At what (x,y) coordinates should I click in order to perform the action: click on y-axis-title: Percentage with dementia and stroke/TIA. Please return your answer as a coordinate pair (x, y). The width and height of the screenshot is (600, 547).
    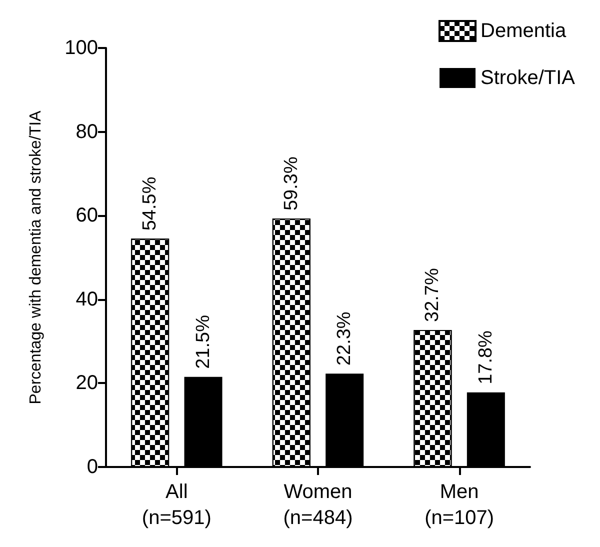
    Looking at the image, I should click on (36, 257).